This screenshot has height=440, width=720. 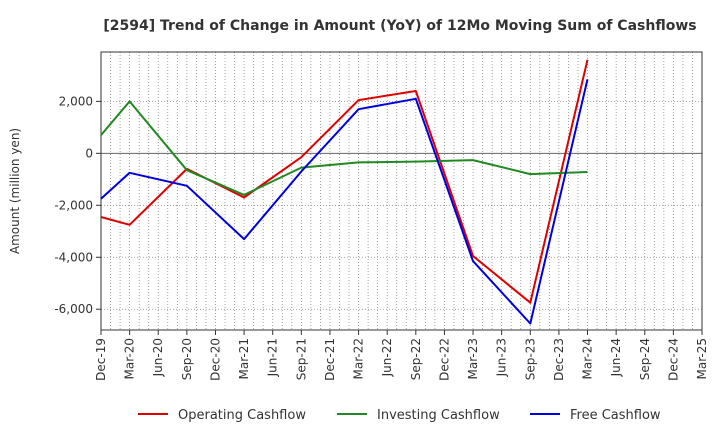 I want to click on legend-label-operating-cashflow: Operating Cashflow, so click(x=242, y=415).